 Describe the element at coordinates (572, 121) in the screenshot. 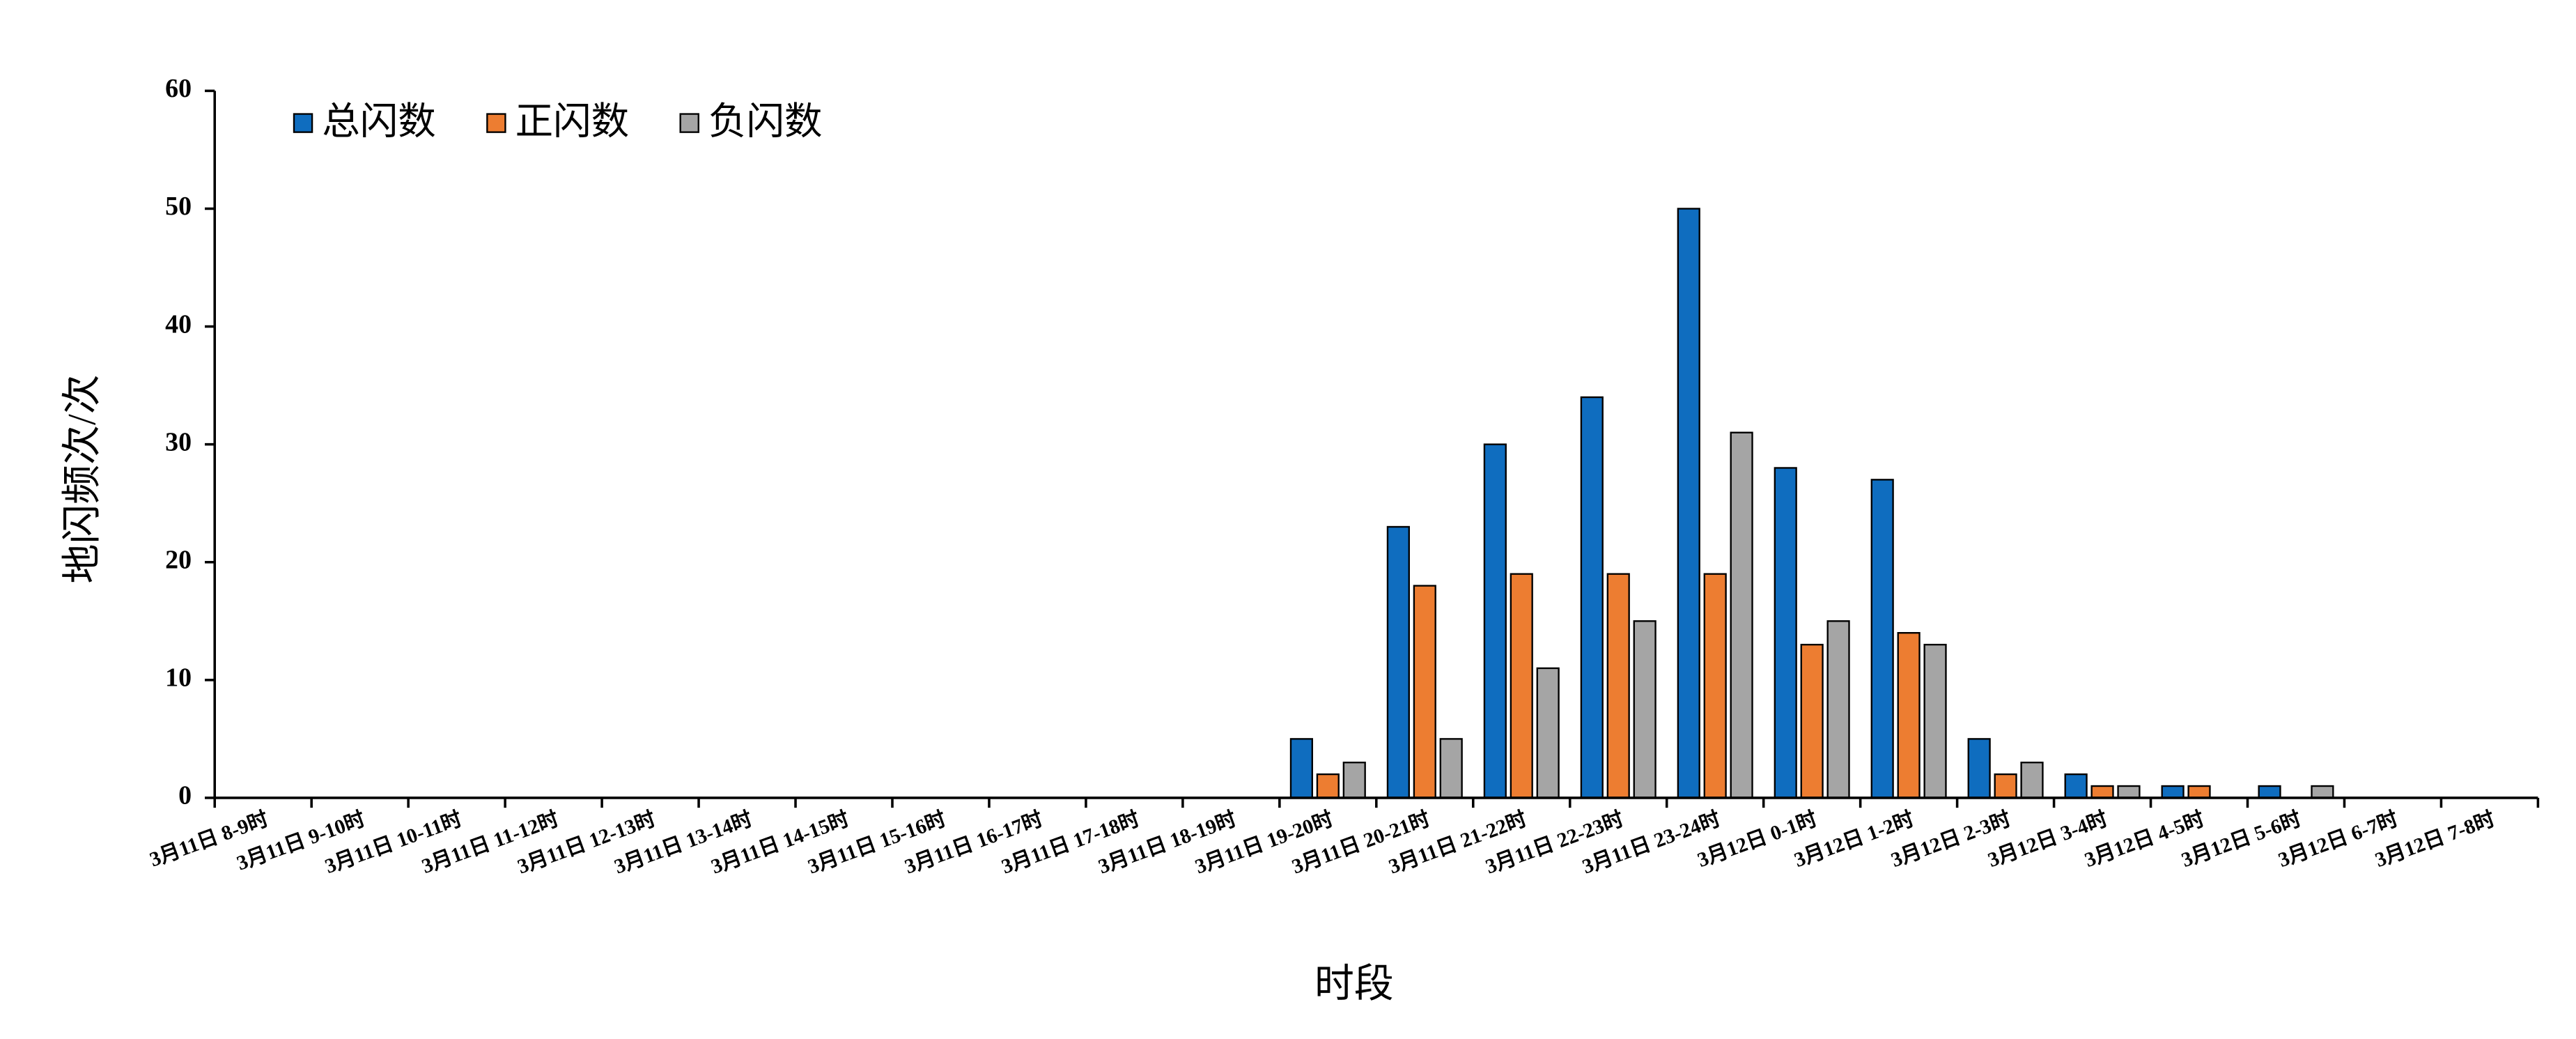

I see `legend-label: 正闪数` at that location.